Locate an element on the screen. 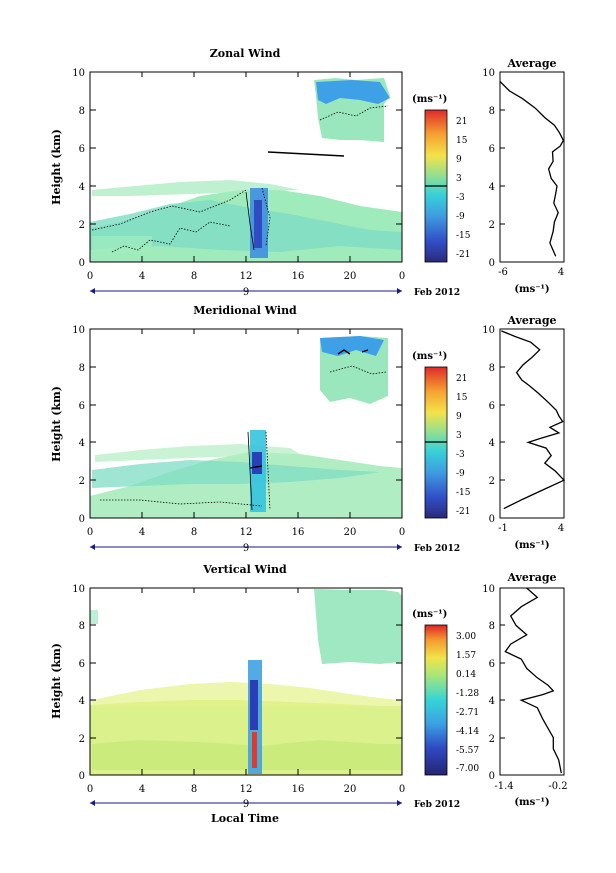  colorbar-tick-label: -7.00 is located at coordinates (467, 769).